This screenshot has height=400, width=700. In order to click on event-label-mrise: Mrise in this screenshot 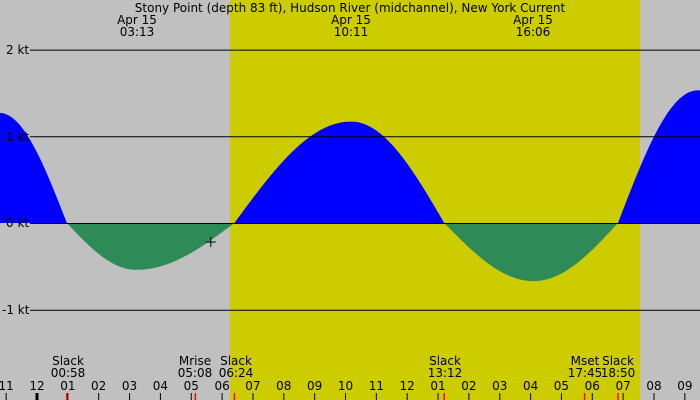, I will do `click(195, 361)`.